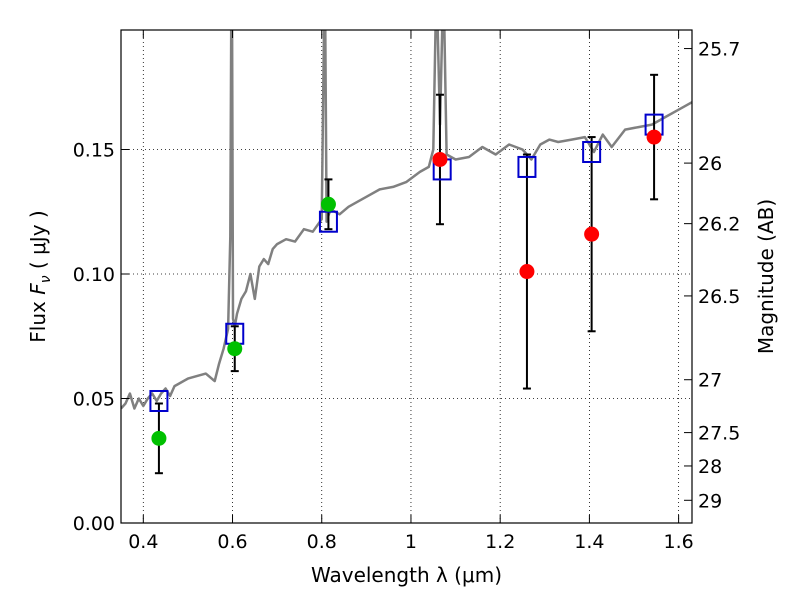 The image size is (800, 600). What do you see at coordinates (719, 50) in the screenshot?
I see `right-tick-label: 25.7` at bounding box center [719, 50].